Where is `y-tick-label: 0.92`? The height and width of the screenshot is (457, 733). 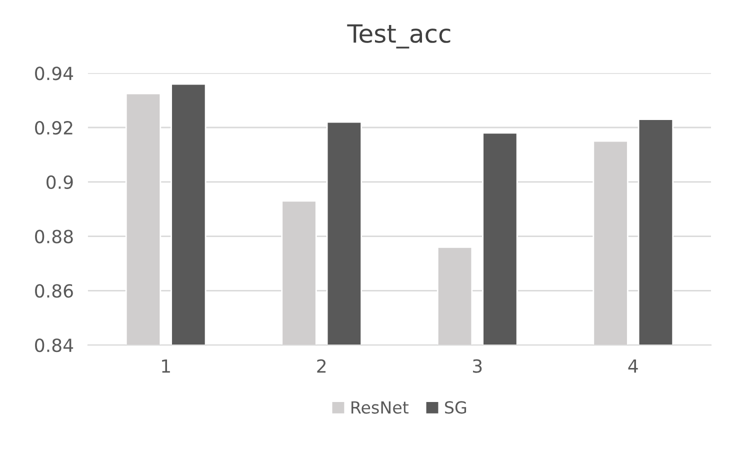
y-tick-label: 0.92 is located at coordinates (53, 127).